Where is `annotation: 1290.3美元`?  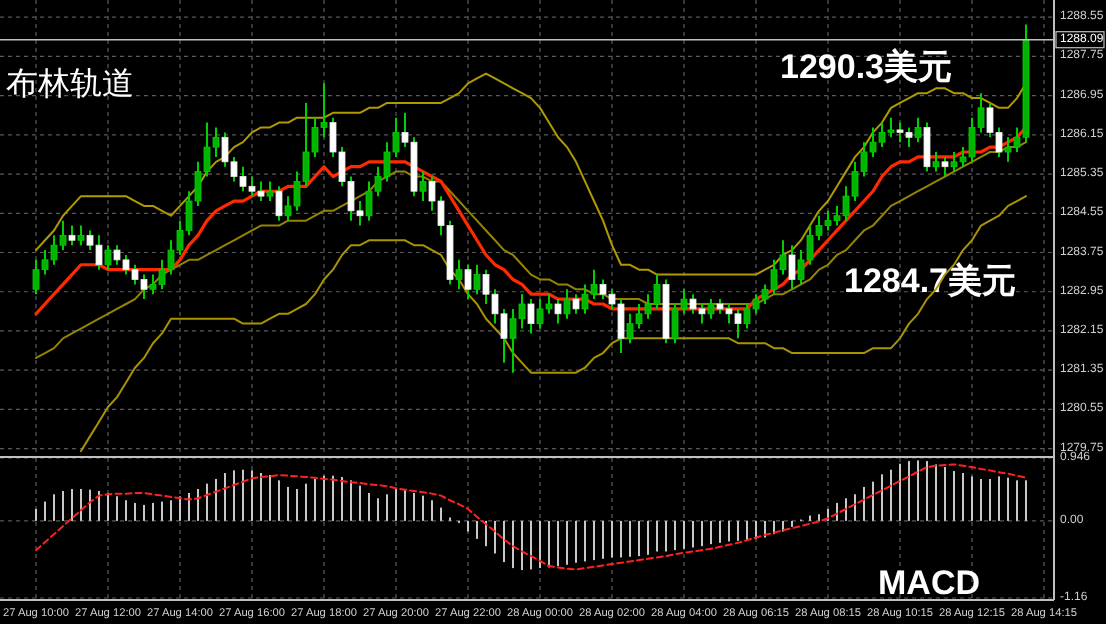 annotation: 1290.3美元 is located at coordinates (866, 67).